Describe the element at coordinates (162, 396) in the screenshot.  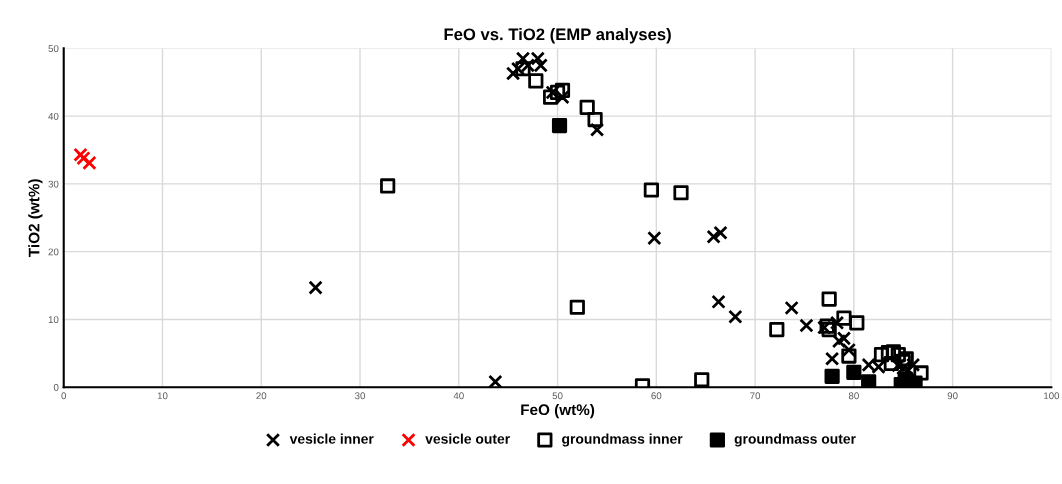
I see `x-tick-label: 10` at that location.